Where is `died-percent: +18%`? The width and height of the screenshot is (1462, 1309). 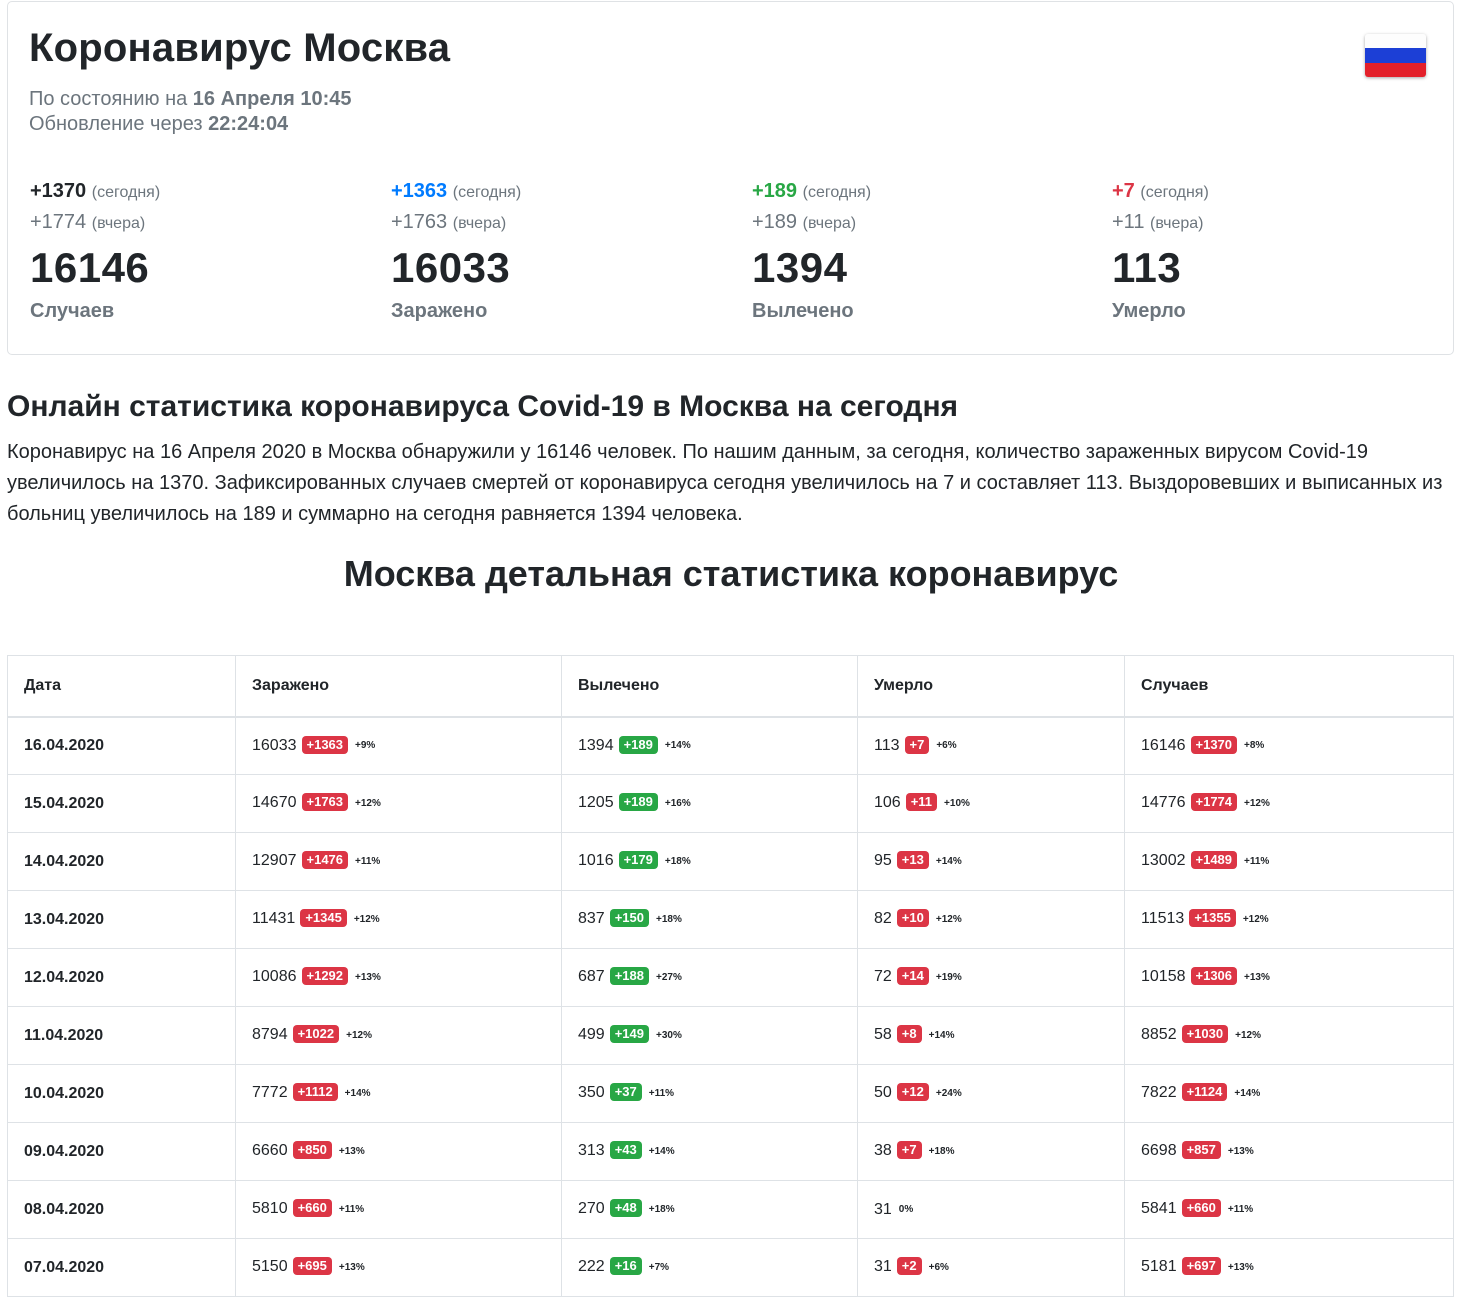 died-percent: +18% is located at coordinates (941, 1151).